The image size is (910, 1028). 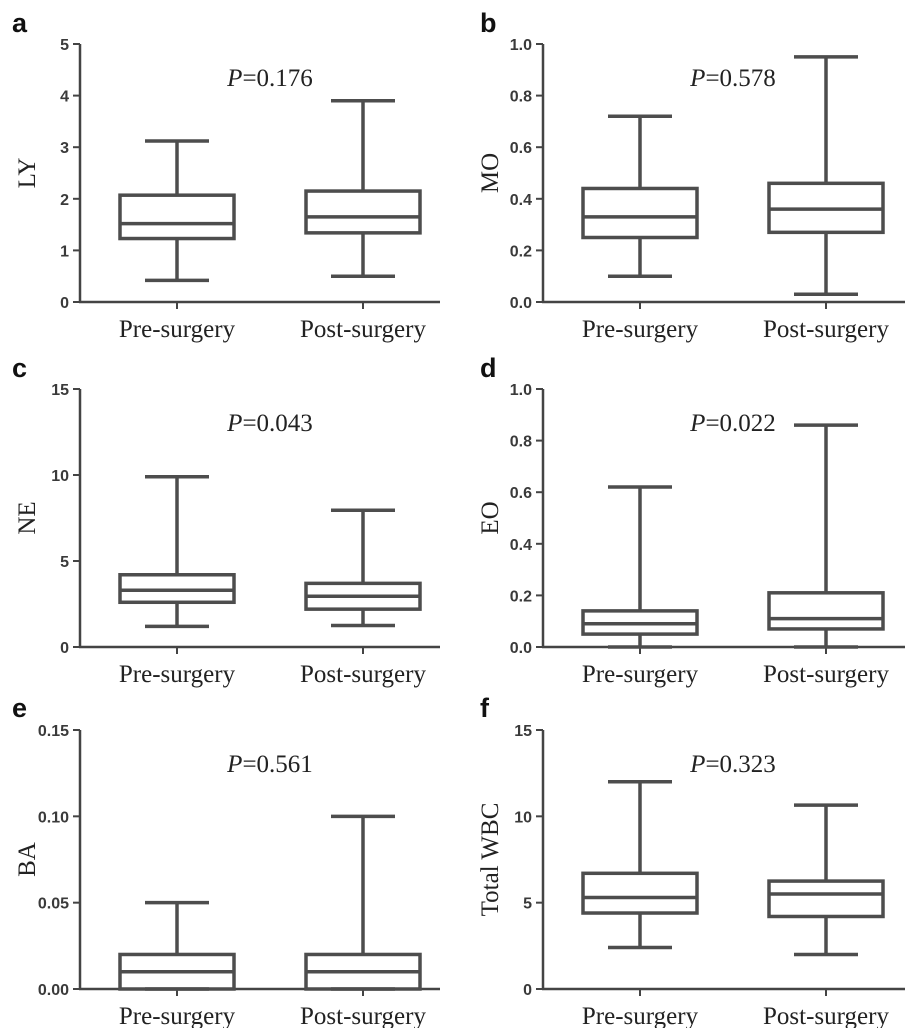 I want to click on panel-letter: d, so click(x=488, y=368).